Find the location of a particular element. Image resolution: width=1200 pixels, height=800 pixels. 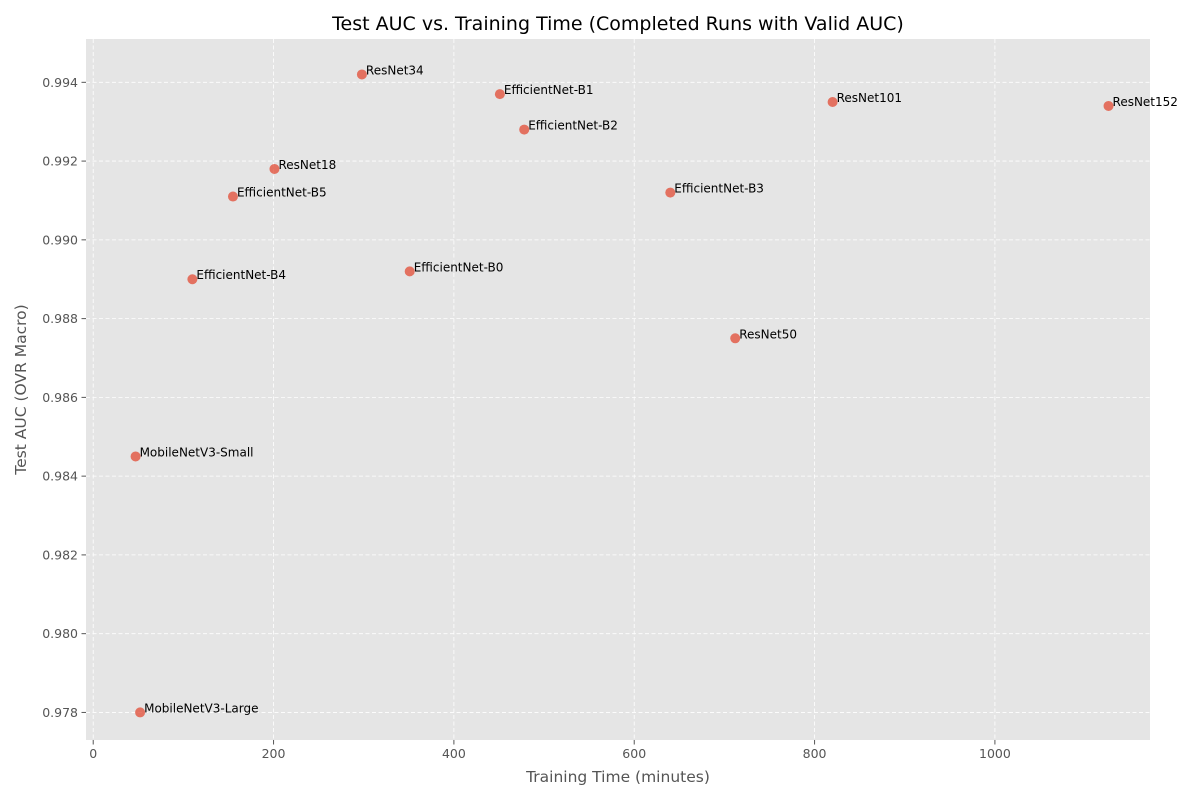

x-axis-label: Training Time (minutes) is located at coordinates (617, 777).